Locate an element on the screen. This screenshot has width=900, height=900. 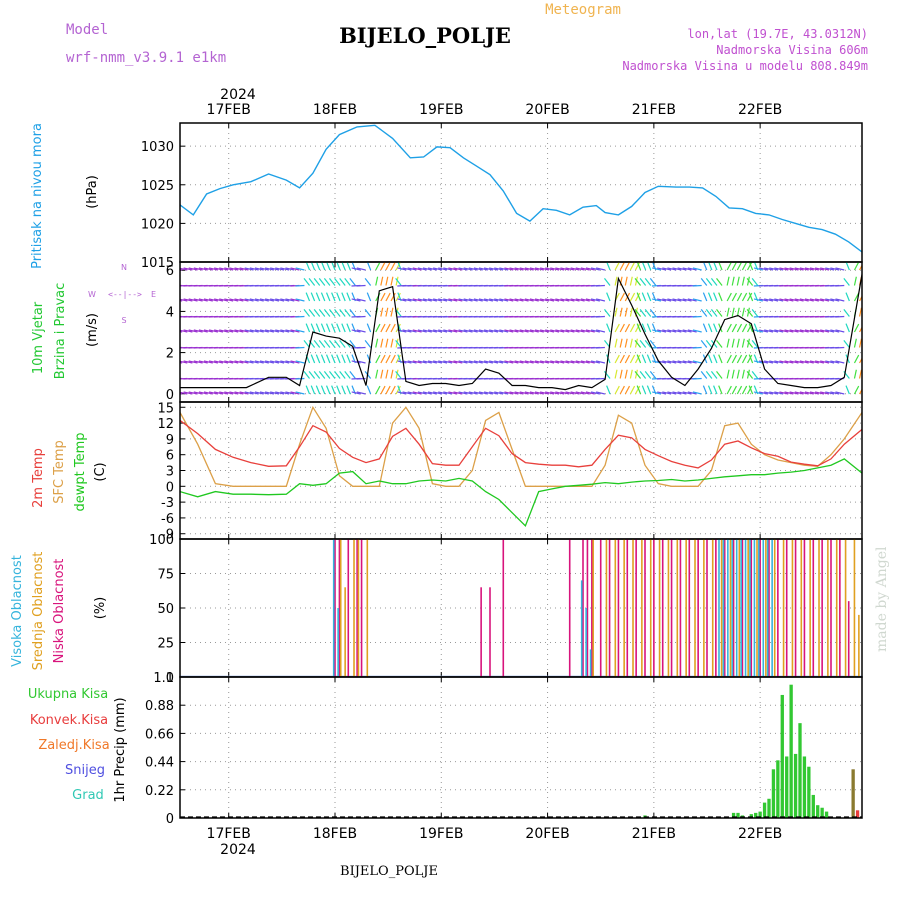
temperature-ytick-label: 0 is located at coordinates (170, 487).